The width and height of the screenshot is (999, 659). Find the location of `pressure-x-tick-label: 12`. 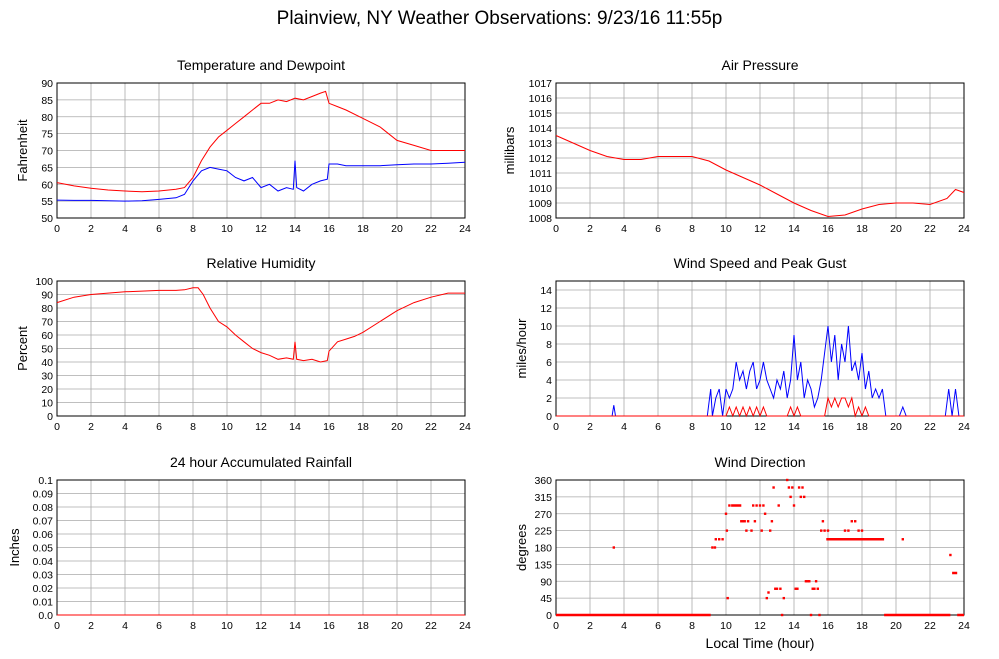

pressure-x-tick-label: 12 is located at coordinates (760, 229).